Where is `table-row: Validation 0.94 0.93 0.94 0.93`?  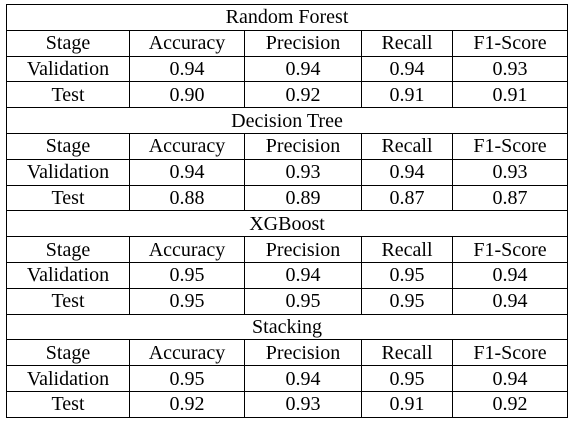 table-row: Validation 0.94 0.93 0.94 0.93 is located at coordinates (287, 172).